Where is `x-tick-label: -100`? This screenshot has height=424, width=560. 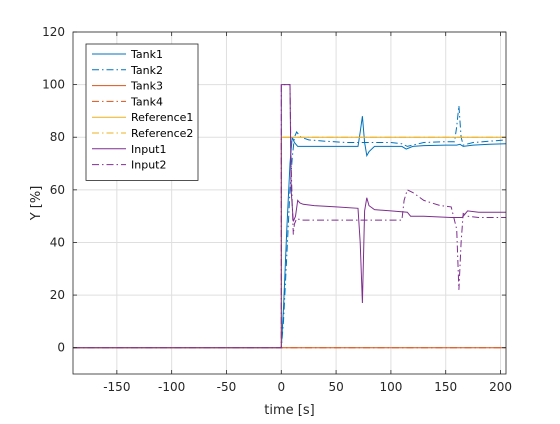 x-tick-label: -100 is located at coordinates (171, 387).